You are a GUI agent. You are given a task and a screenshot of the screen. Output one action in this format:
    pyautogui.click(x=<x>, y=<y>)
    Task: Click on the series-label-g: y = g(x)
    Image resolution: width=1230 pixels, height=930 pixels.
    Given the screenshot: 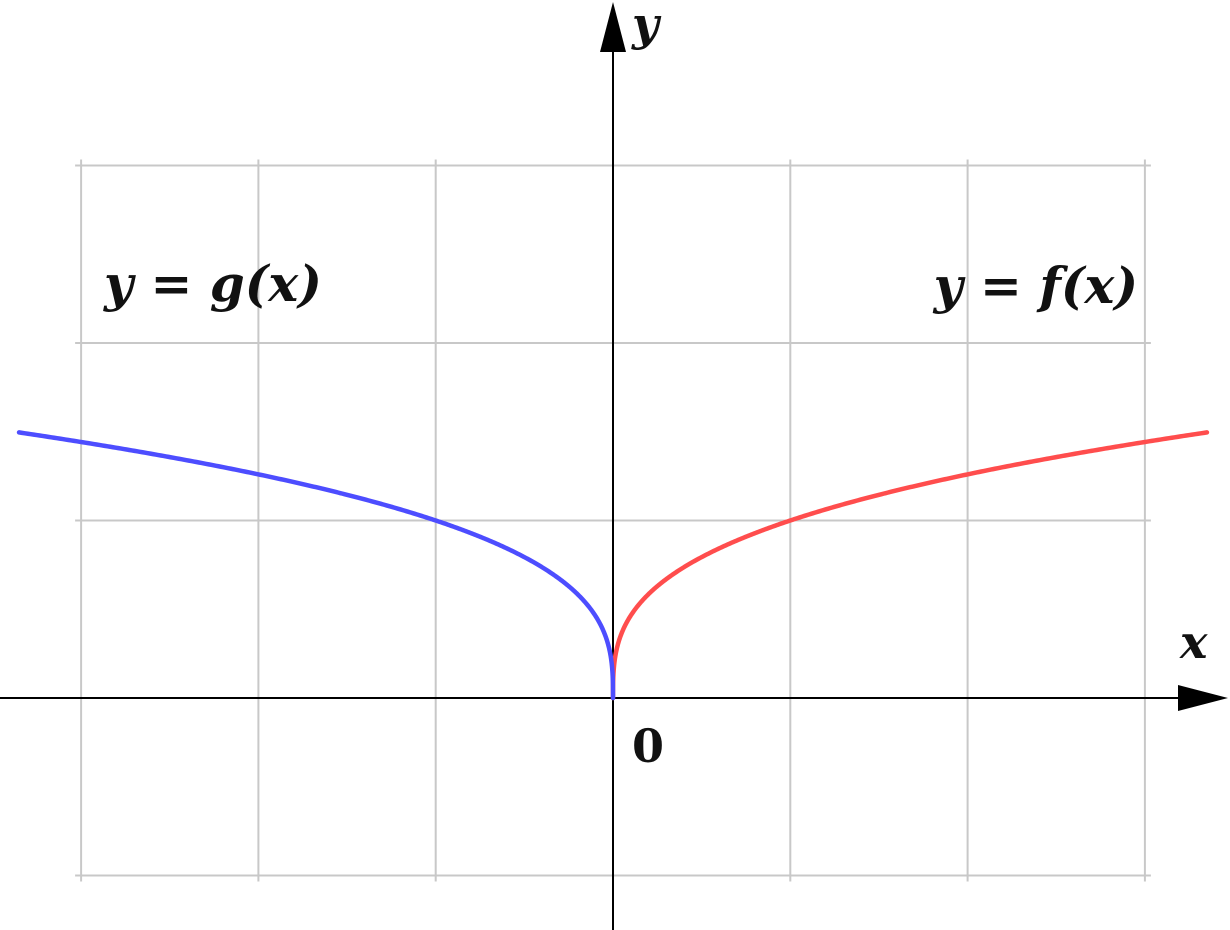 What is the action you would take?
    pyautogui.click(x=212, y=283)
    